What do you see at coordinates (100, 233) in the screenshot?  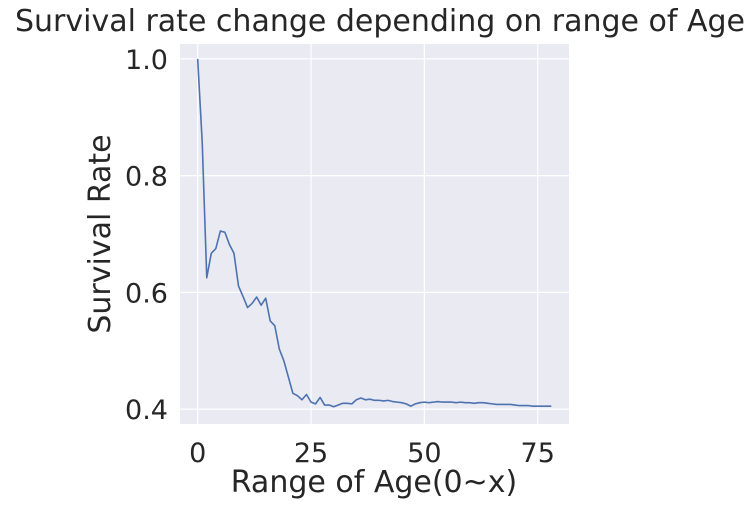 I see `y-axis-label: Survival Rate` at bounding box center [100, 233].